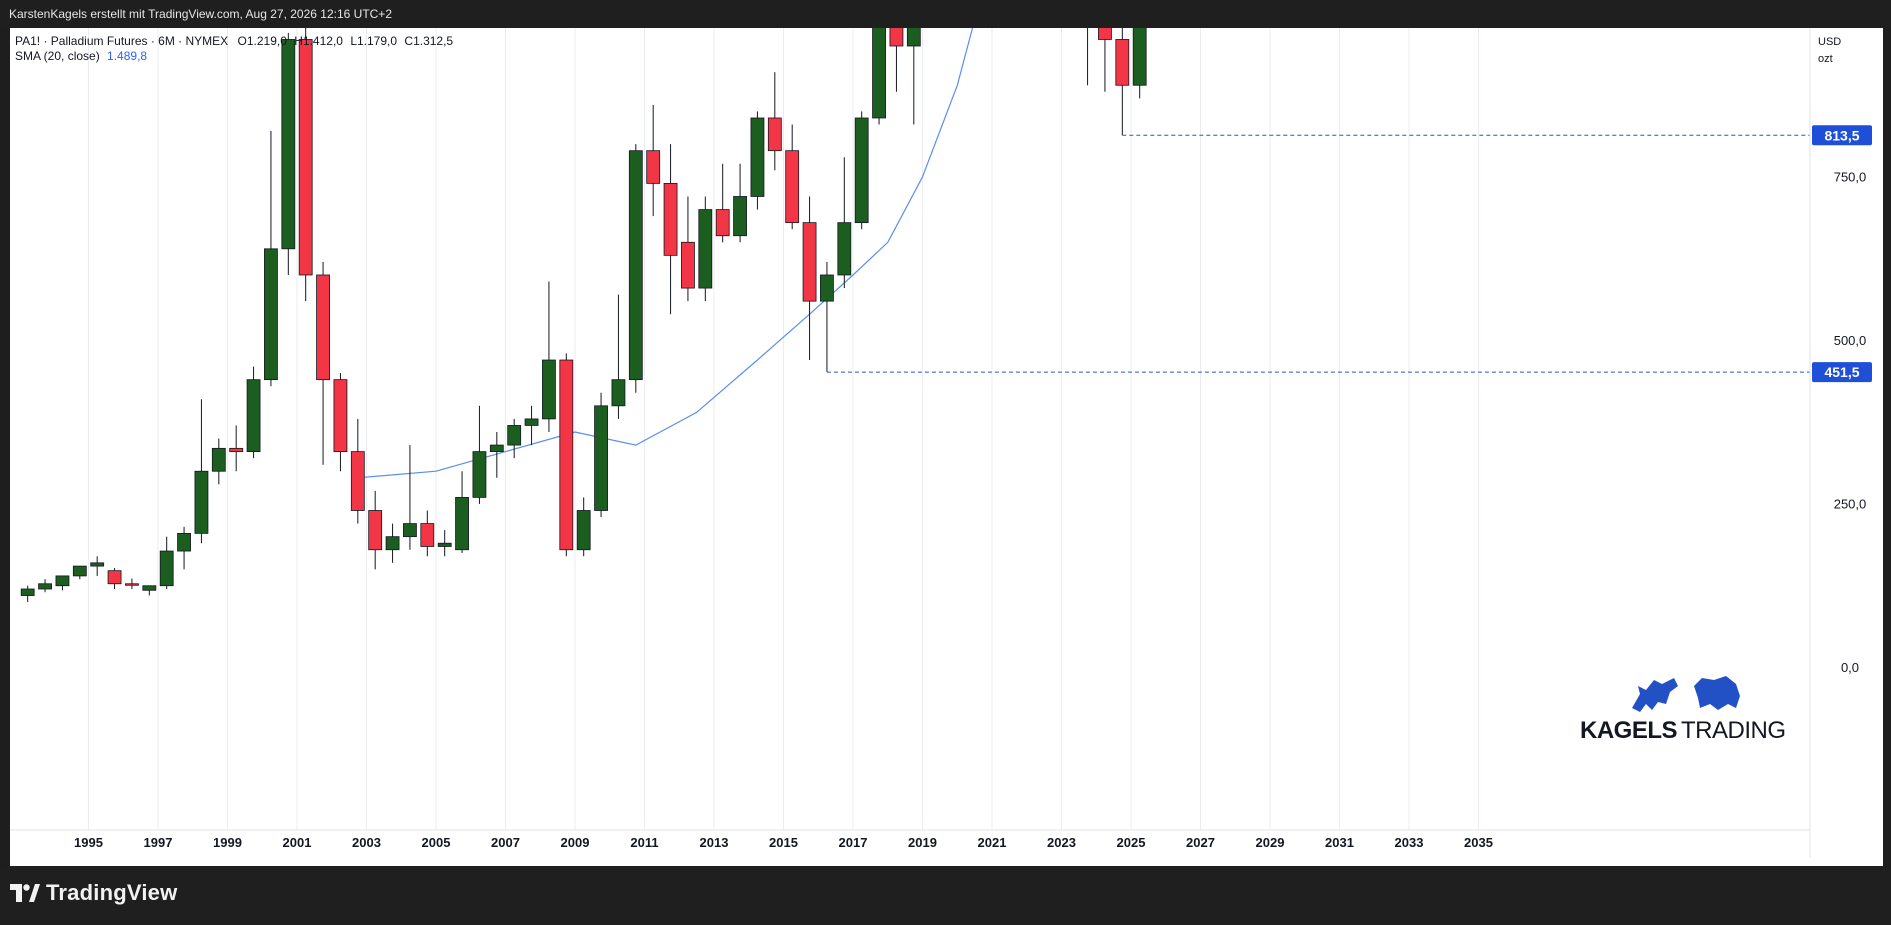  Describe the element at coordinates (1683, 710) in the screenshot. I see `kagels-trading-watermark: KAGELS TRADING` at that location.